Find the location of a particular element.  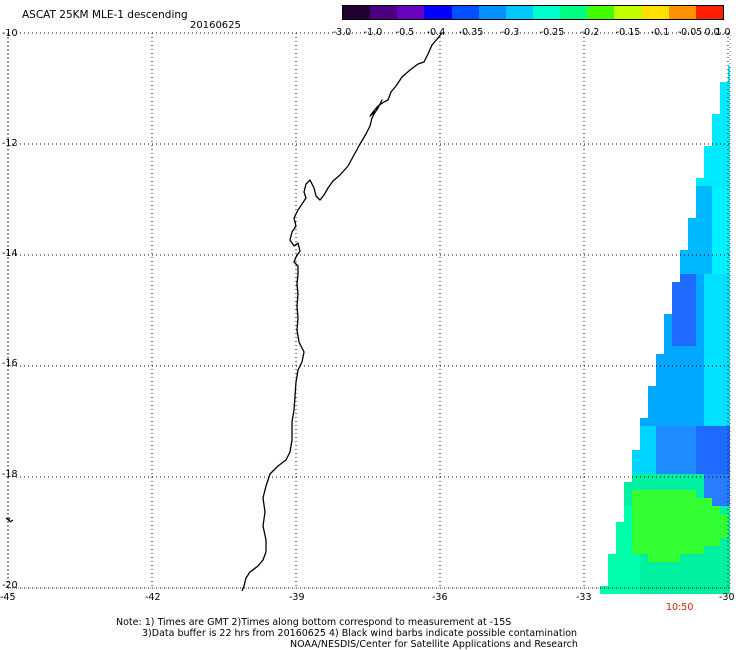

lat-label: -10 is located at coordinates (10, 33).